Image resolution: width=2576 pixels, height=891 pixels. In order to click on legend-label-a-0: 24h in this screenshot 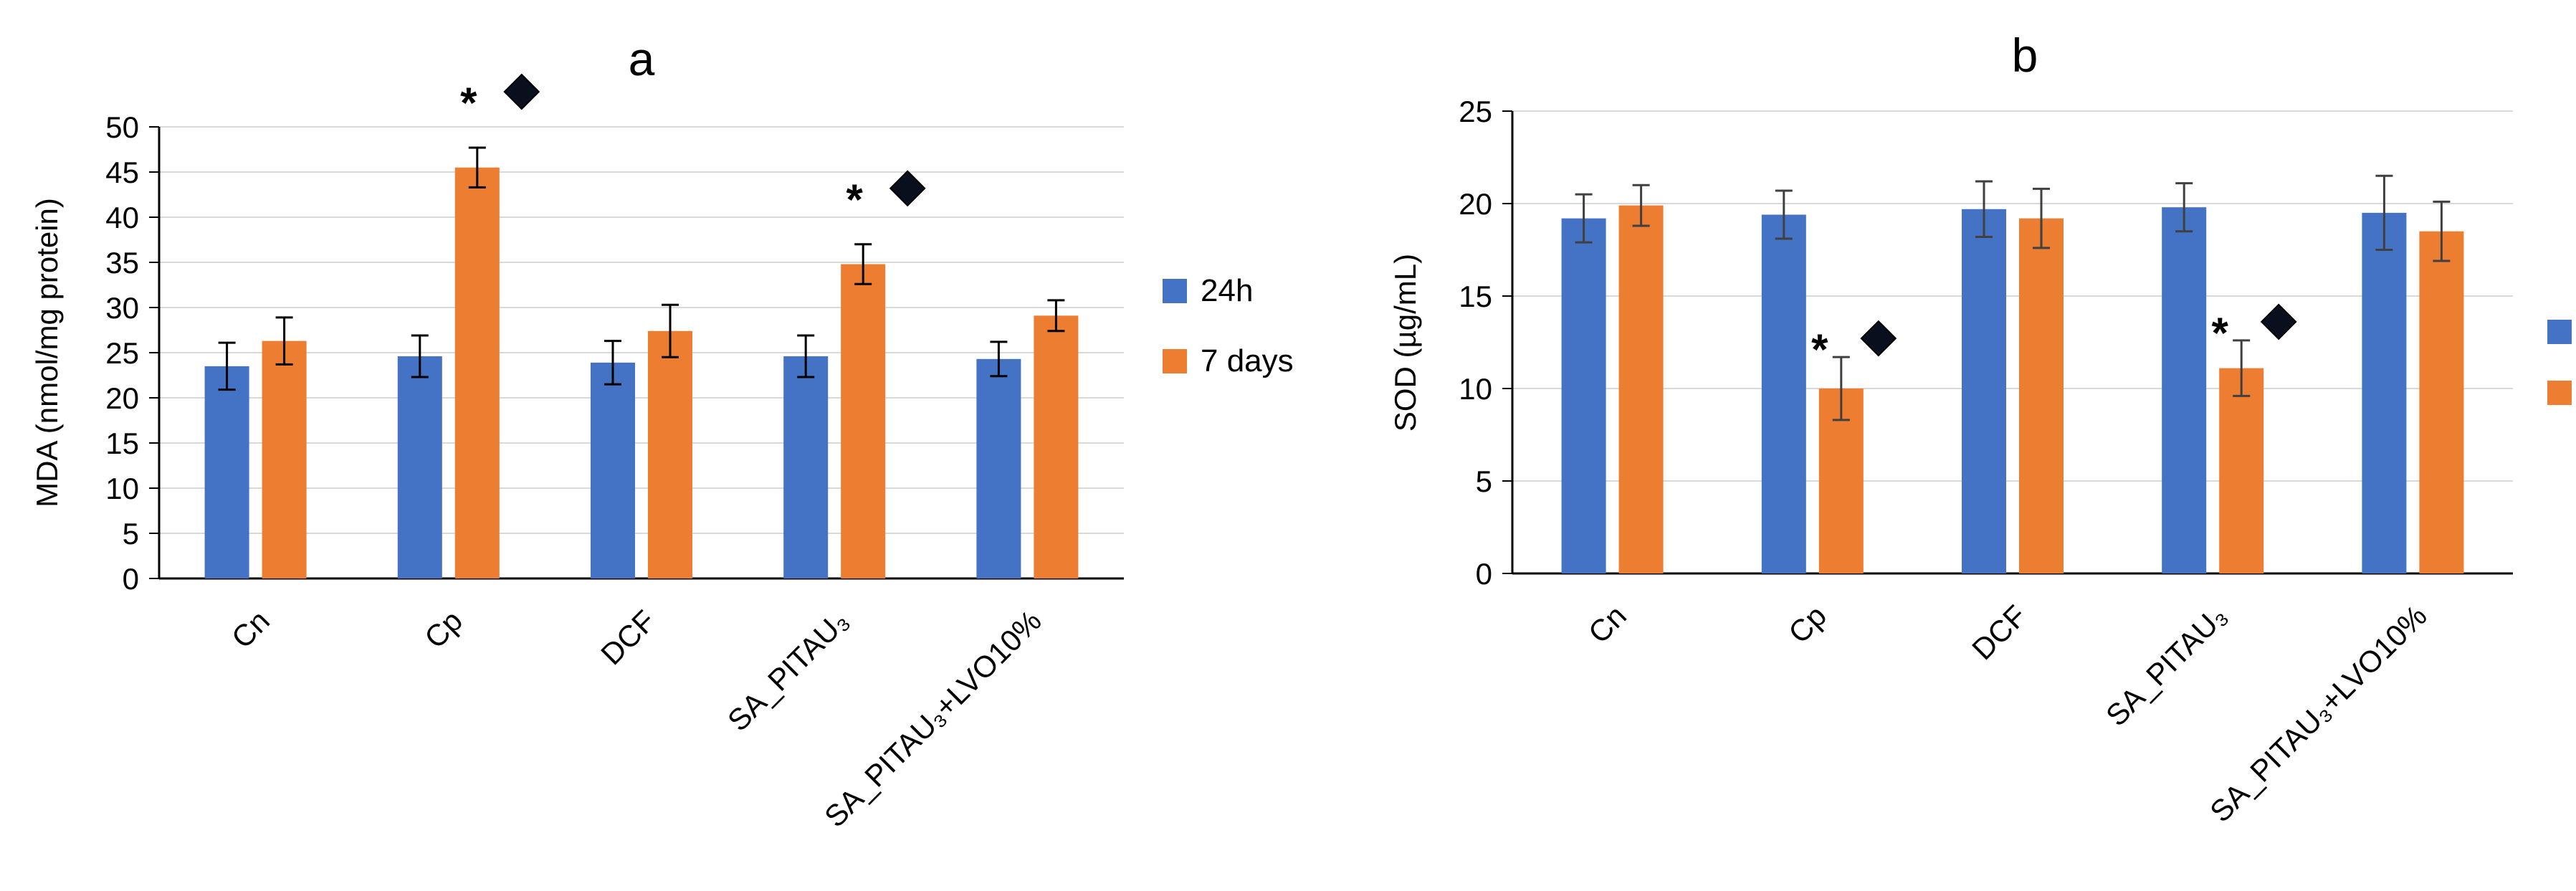, I will do `click(1227, 290)`.